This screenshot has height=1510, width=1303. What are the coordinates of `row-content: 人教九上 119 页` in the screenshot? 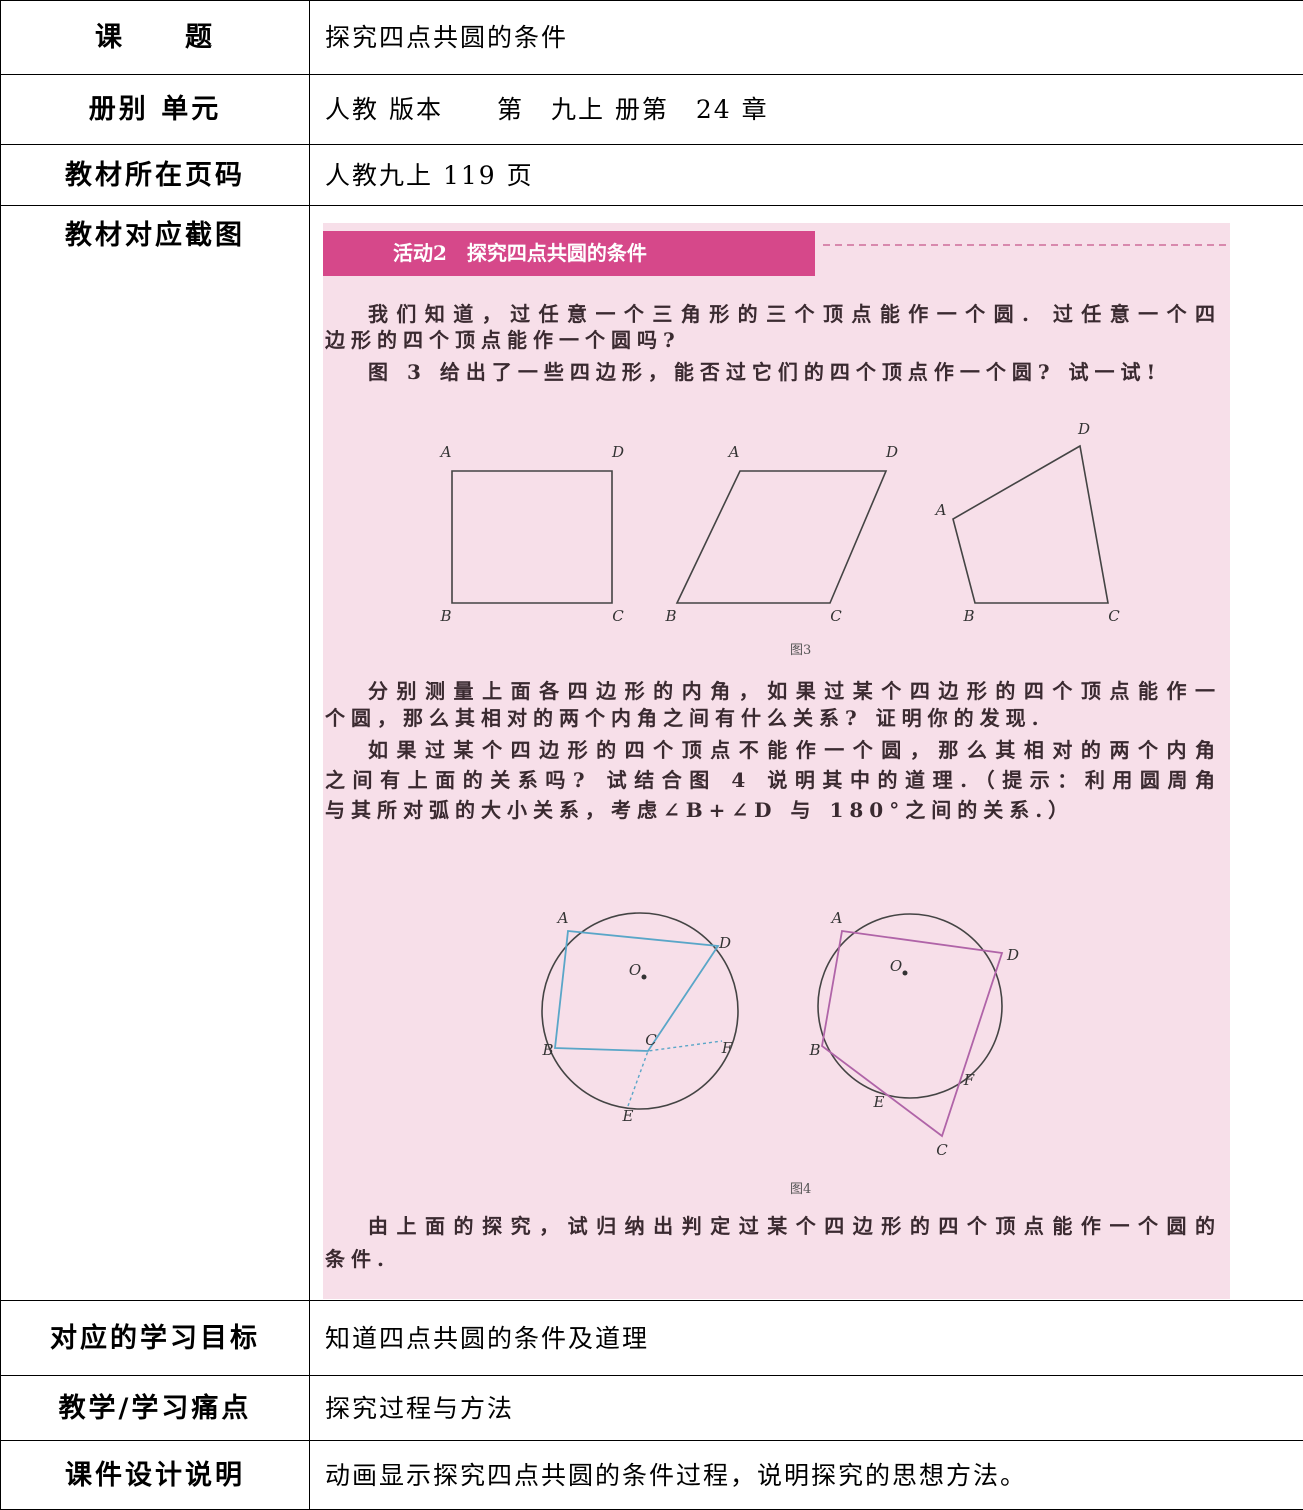 It's located at (429, 175).